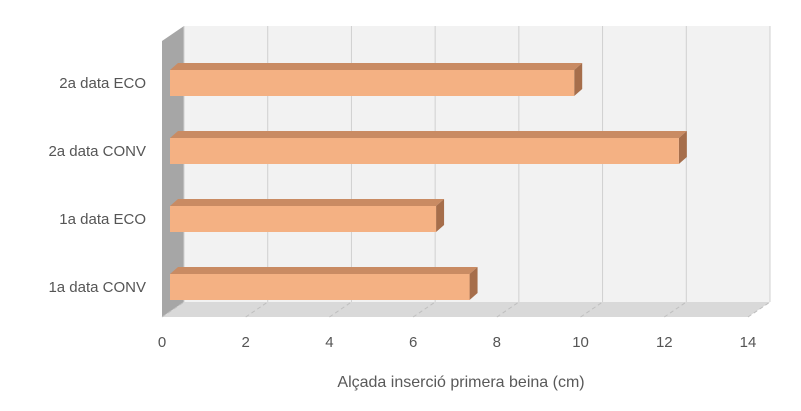 Image resolution: width=801 pixels, height=411 pixels. I want to click on x-tick-labels: 0 2 4 6 8 10 12 14, so click(457, 342).